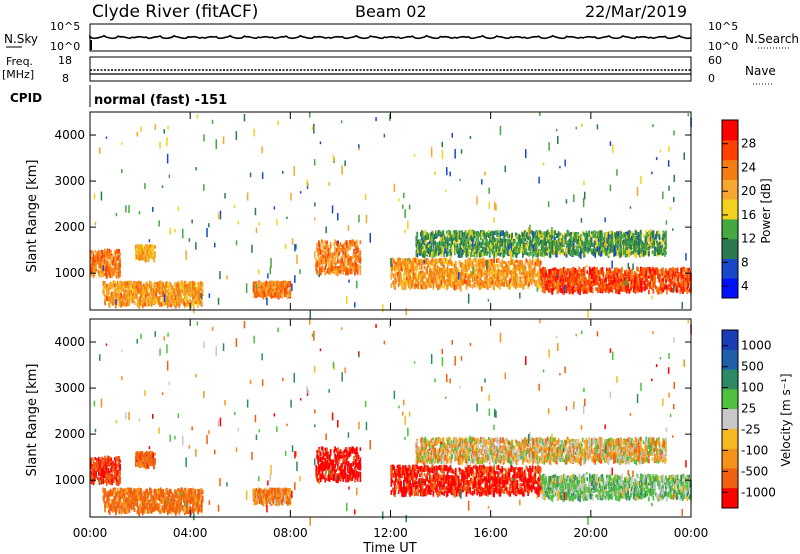 The image size is (800, 554). Describe the element at coordinates (715, 60) in the screenshot. I see `nave-tick-high: 60` at that location.